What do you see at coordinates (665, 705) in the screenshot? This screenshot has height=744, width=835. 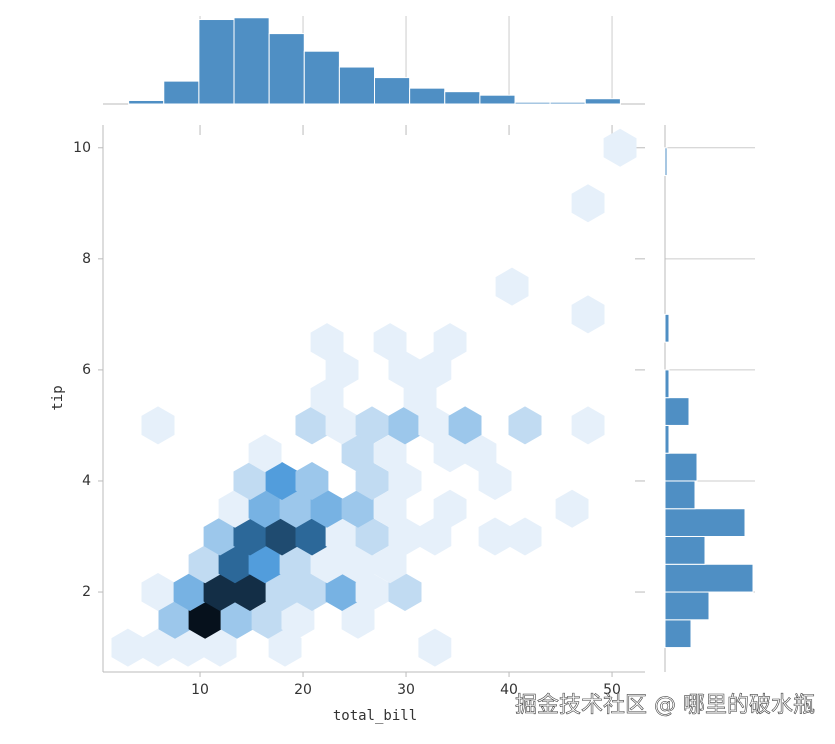 I see `watermark: 掘金技术社区 @ 哪里的破水瓶` at bounding box center [665, 705].